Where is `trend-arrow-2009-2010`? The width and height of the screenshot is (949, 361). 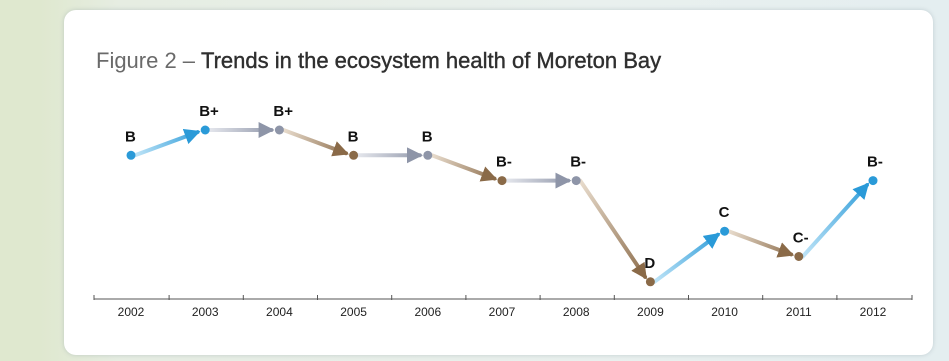 trend-arrow-2009-2010 is located at coordinates (686, 258).